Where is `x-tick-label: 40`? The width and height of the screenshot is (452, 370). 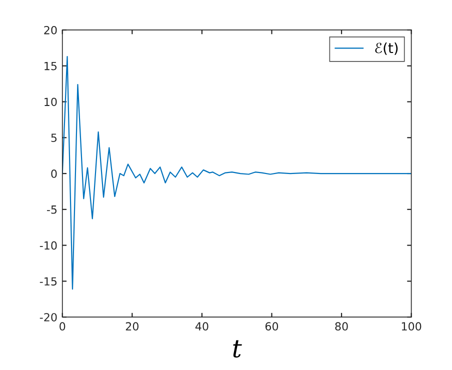 x-tick-label: 40 is located at coordinates (201, 326).